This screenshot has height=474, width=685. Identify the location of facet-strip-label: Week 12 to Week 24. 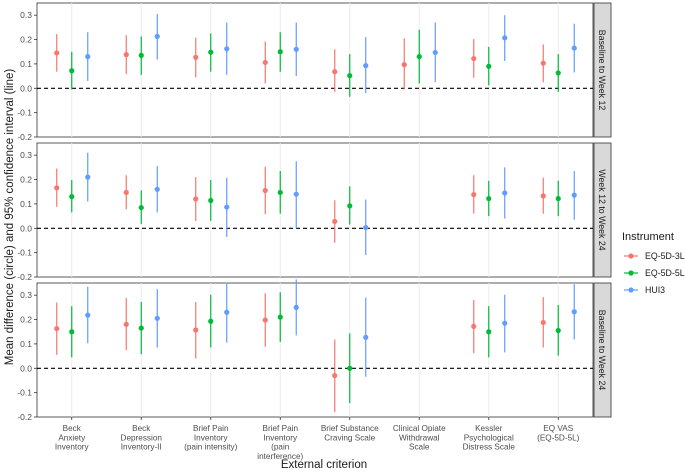
(602, 209).